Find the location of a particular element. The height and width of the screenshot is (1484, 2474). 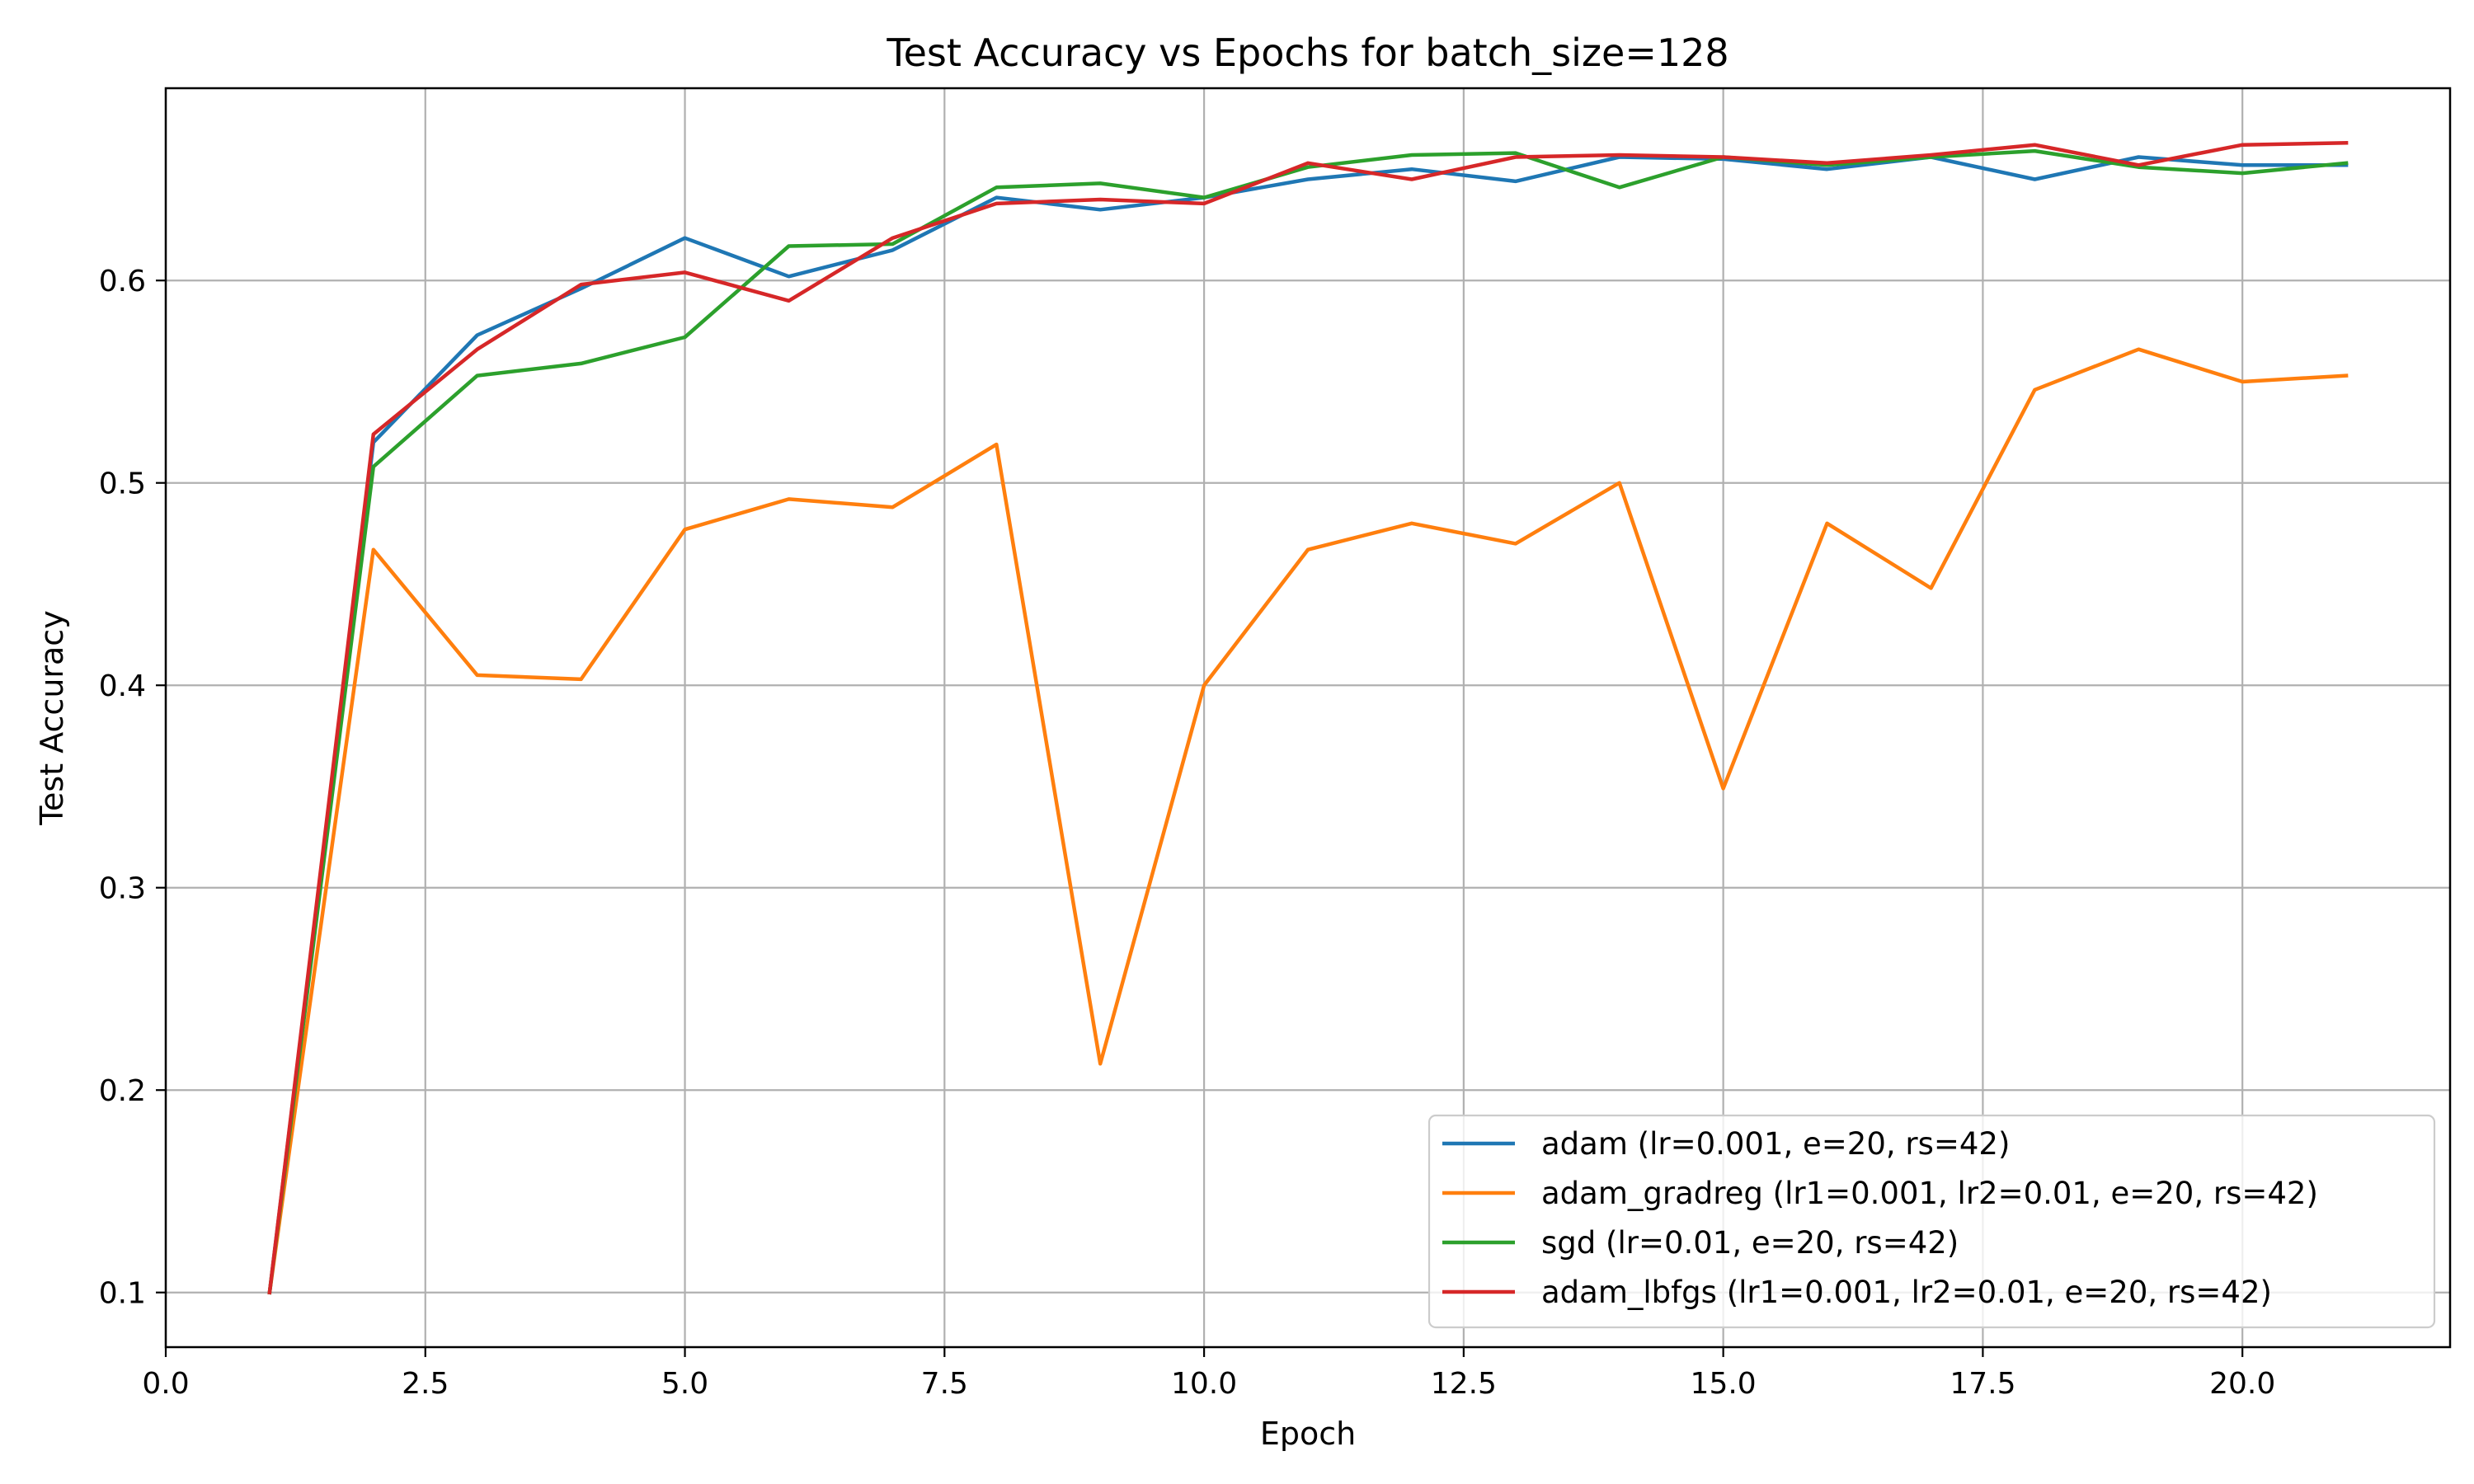

y-tick-label: 0.5 is located at coordinates (122, 484).